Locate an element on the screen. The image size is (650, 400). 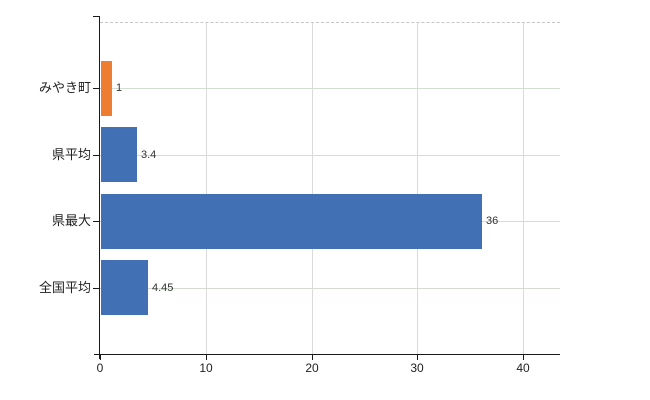
category-label: 全国平均 is located at coordinates (64, 287).